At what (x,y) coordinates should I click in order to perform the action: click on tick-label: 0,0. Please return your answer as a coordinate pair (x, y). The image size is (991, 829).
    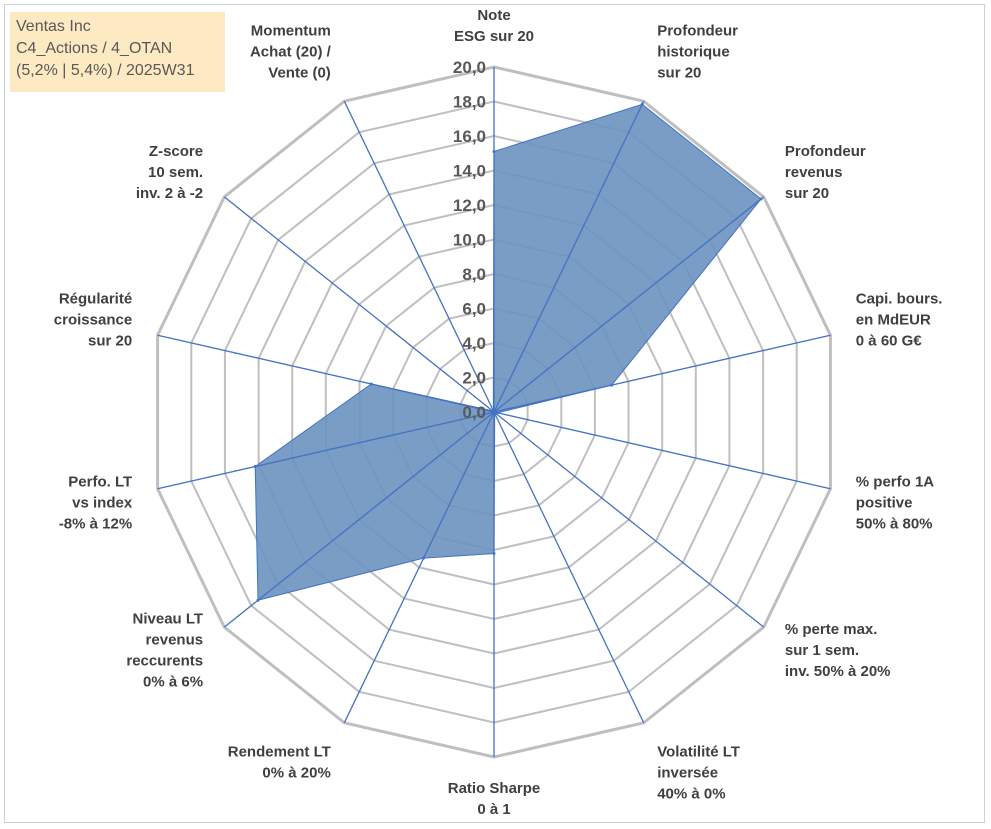
    Looking at the image, I should click on (474, 412).